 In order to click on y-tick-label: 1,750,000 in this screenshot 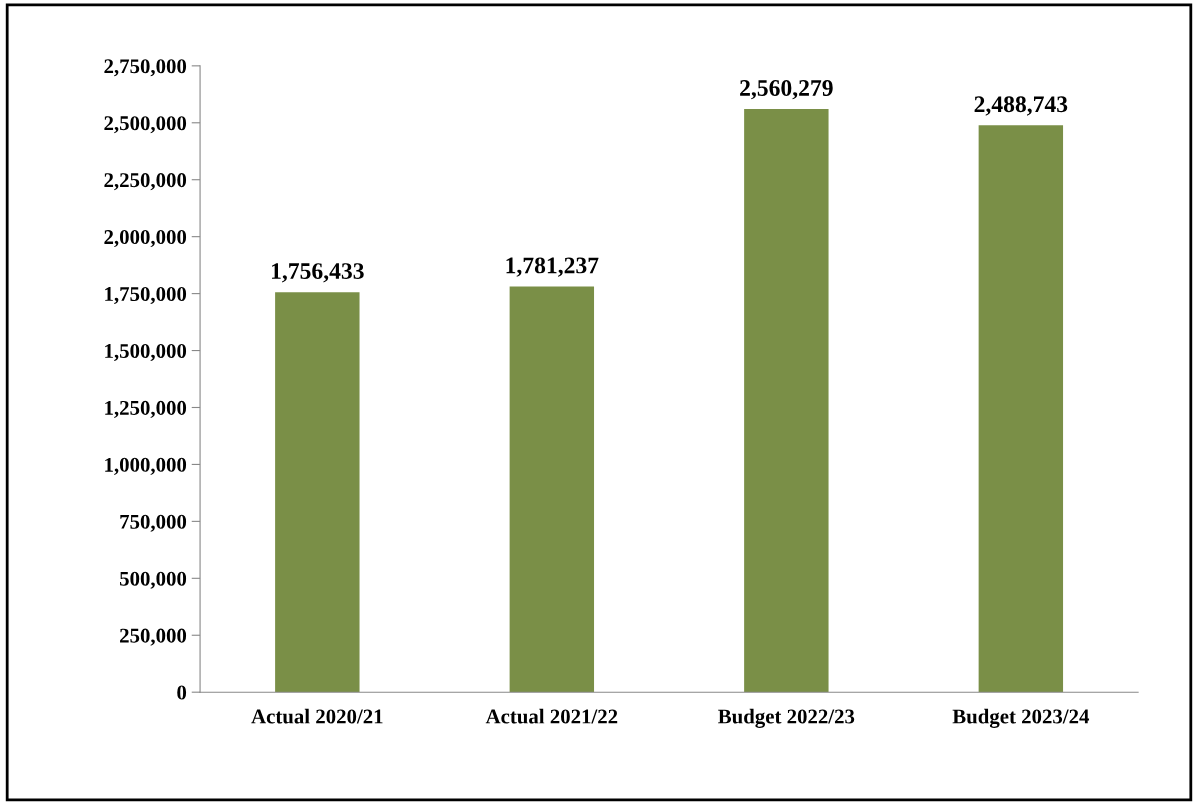, I will do `click(146, 295)`.